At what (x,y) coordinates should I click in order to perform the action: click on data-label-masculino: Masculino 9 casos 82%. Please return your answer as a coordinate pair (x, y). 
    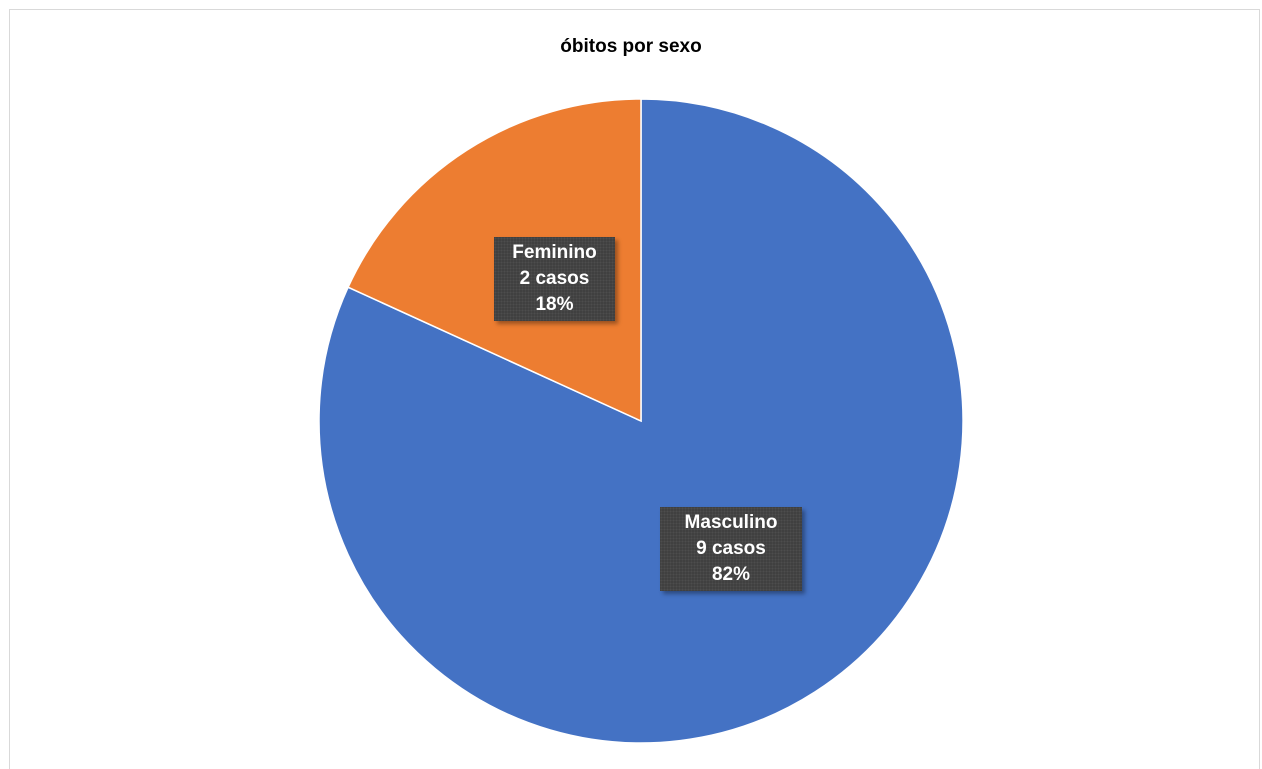
    Looking at the image, I should click on (731, 549).